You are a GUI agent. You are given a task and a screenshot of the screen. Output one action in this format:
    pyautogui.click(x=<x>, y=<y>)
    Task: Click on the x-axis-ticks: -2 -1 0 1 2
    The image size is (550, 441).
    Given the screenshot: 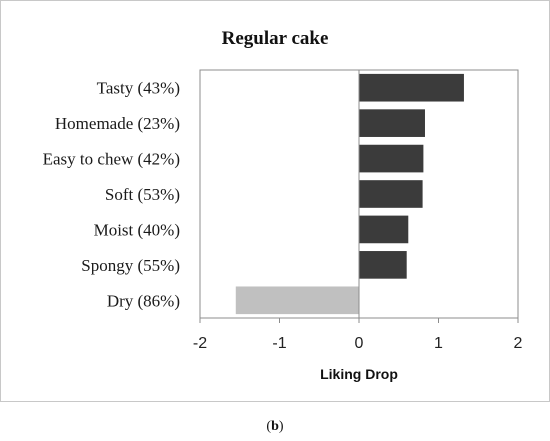 What is the action you would take?
    pyautogui.click(x=358, y=335)
    